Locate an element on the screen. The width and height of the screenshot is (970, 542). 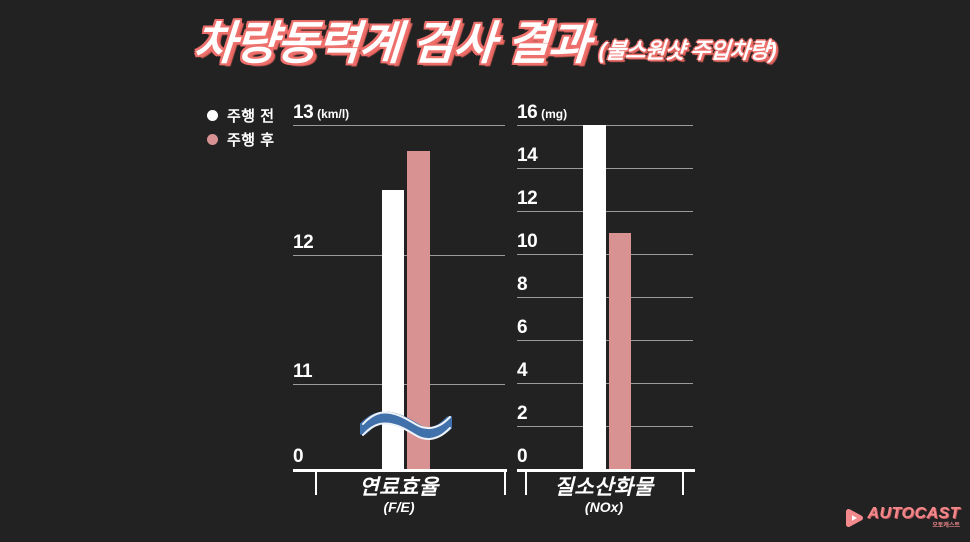
page-title: 차량동력계 검사 결과 is located at coordinates (391, 43).